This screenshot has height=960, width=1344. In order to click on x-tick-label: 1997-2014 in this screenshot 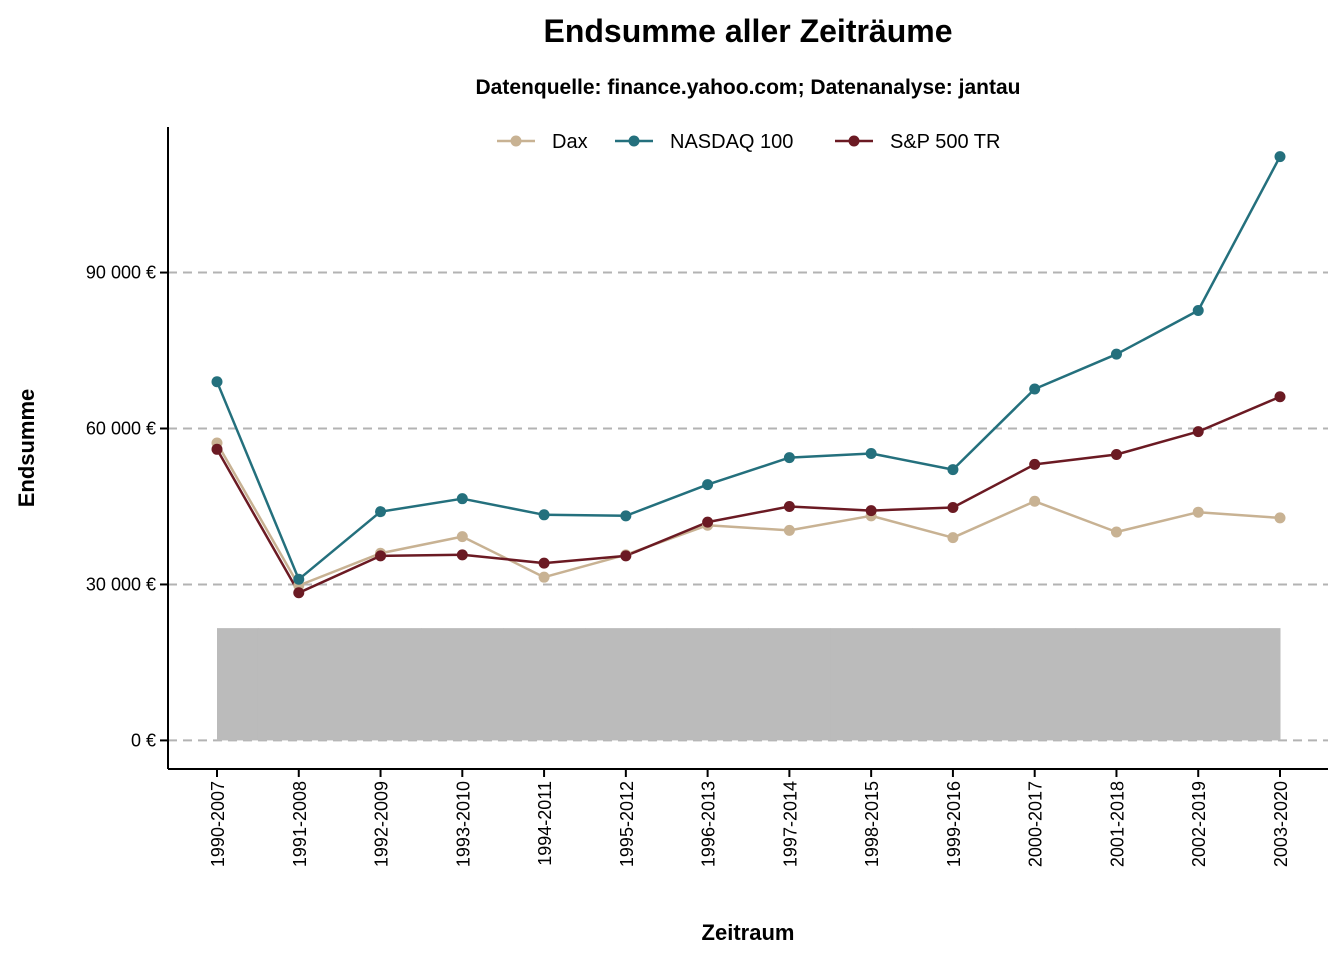, I will do `click(790, 824)`.